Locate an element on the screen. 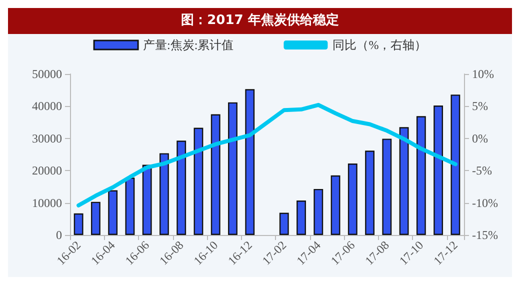  y-tick-label: 10000 is located at coordinates (47, 203).